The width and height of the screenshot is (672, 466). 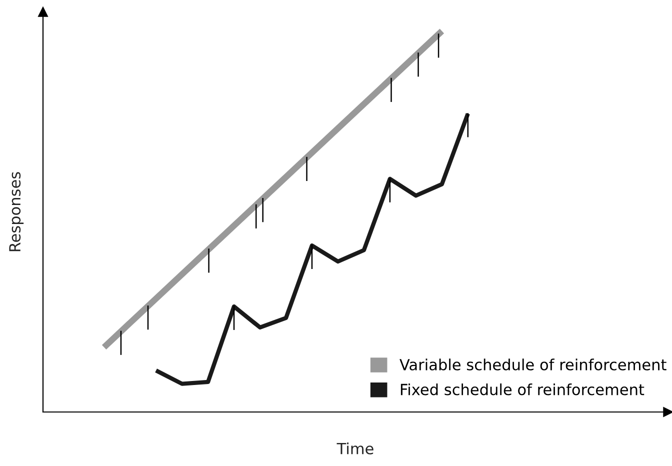 I want to click on legend-label: Fixed schedule of reinforcement, so click(x=522, y=389).